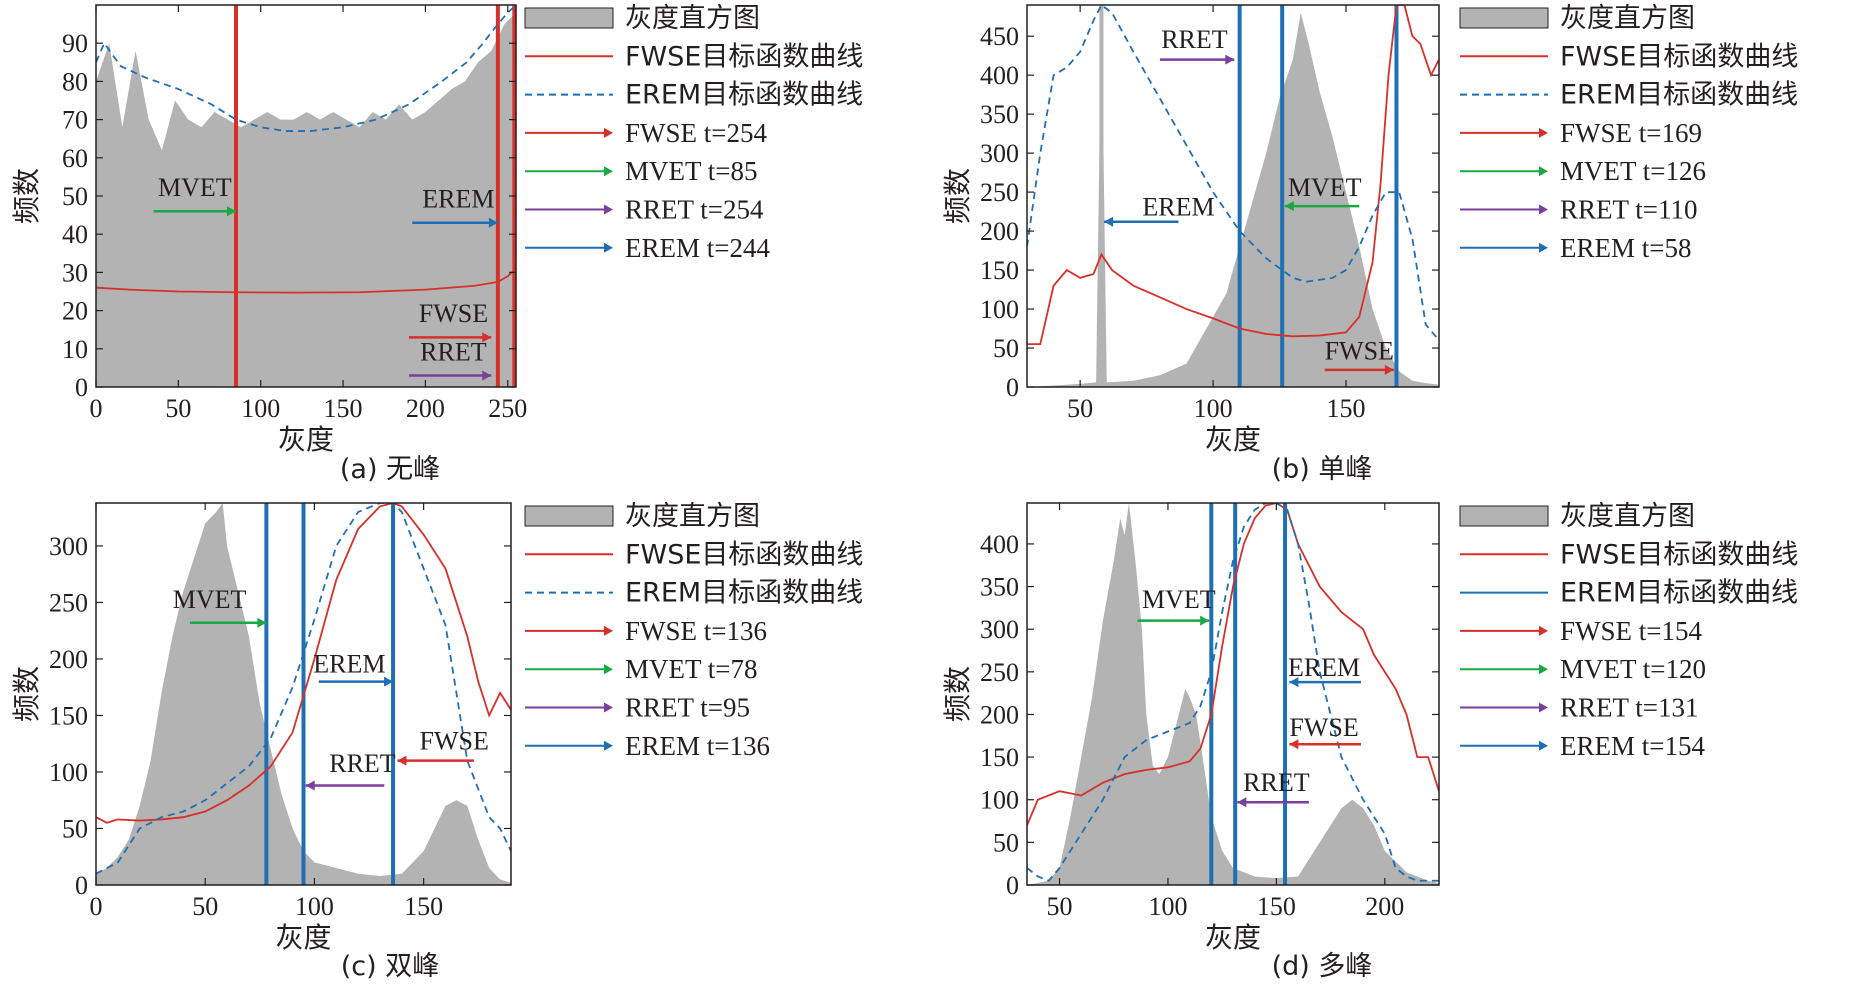 Image resolution: width=1850 pixels, height=988 pixels. Describe the element at coordinates (999, 757) in the screenshot. I see `y-tick-label: 150` at that location.